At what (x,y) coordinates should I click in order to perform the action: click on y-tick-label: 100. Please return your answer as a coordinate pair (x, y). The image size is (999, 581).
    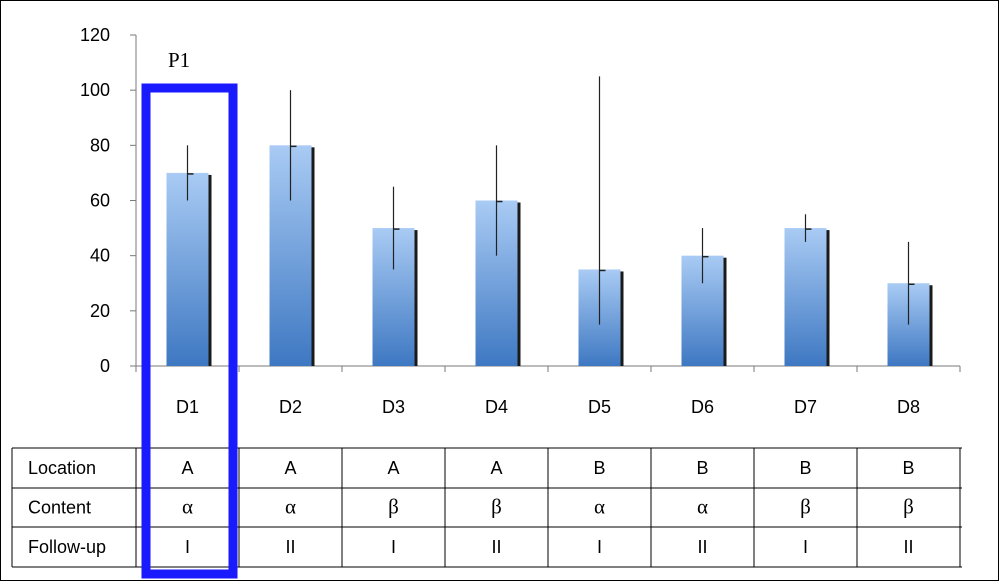
    Looking at the image, I should click on (95, 90).